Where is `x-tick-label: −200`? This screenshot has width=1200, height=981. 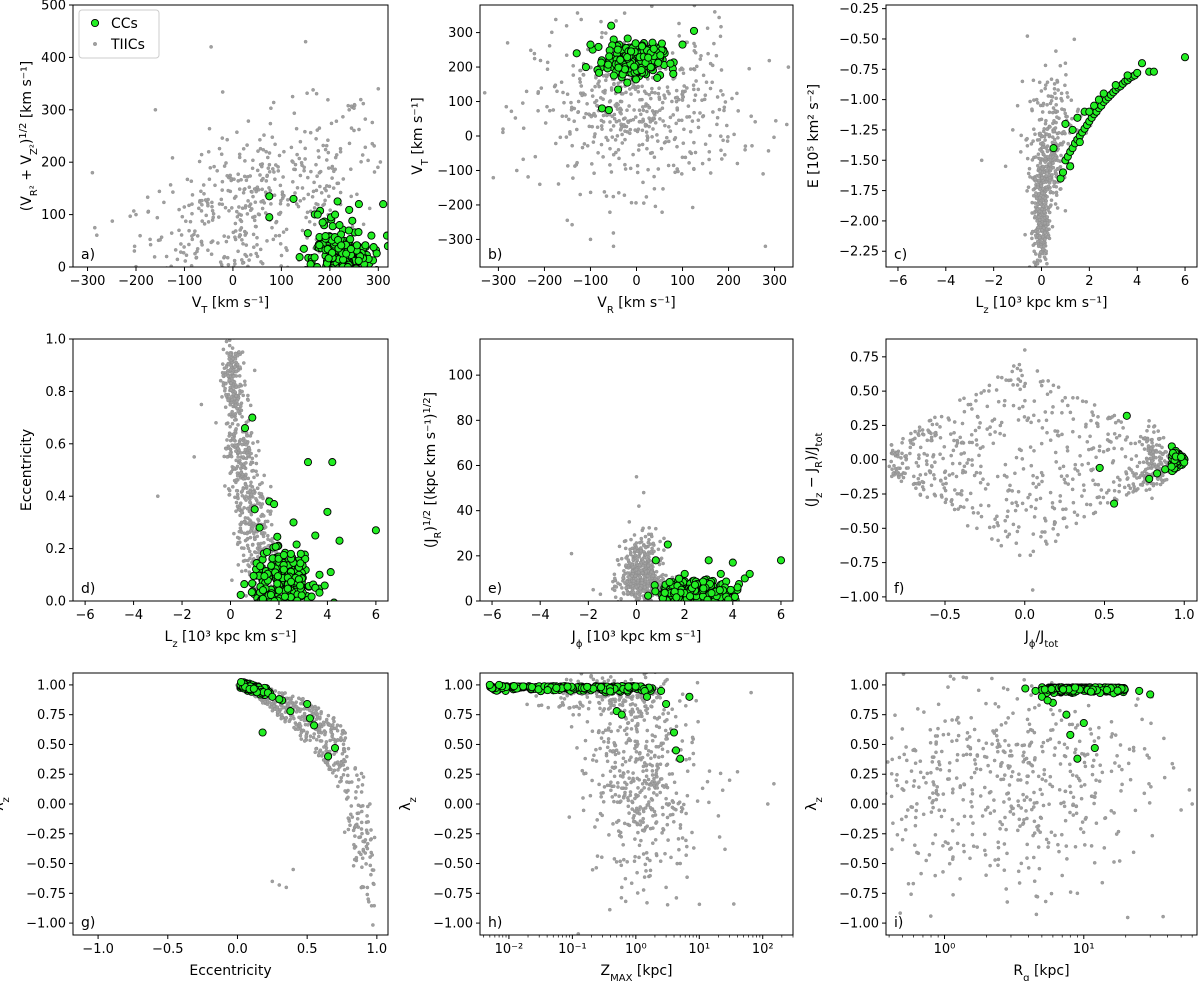 x-tick-label: −200 is located at coordinates (136, 281).